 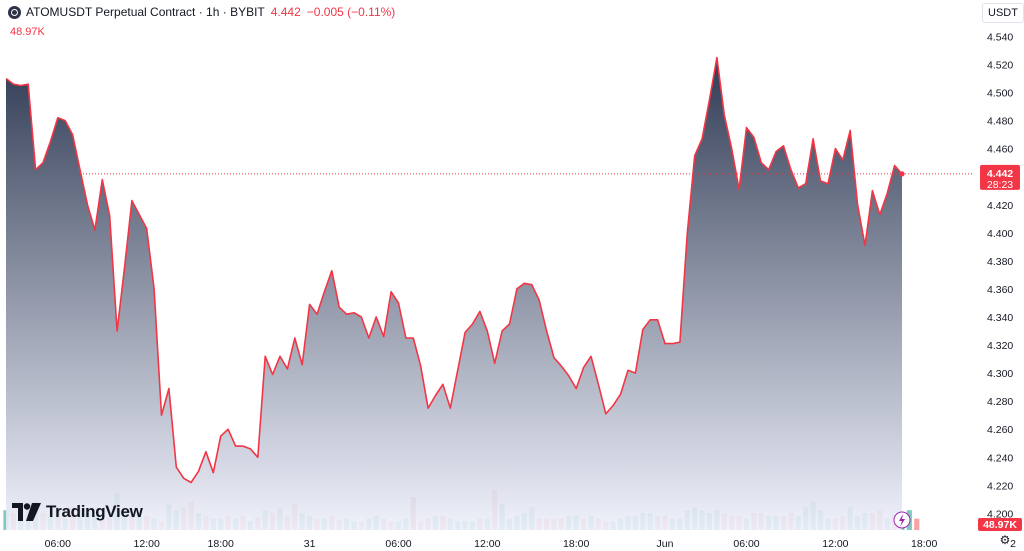 I want to click on y-tick-label: 4.240, so click(x=1000, y=458).